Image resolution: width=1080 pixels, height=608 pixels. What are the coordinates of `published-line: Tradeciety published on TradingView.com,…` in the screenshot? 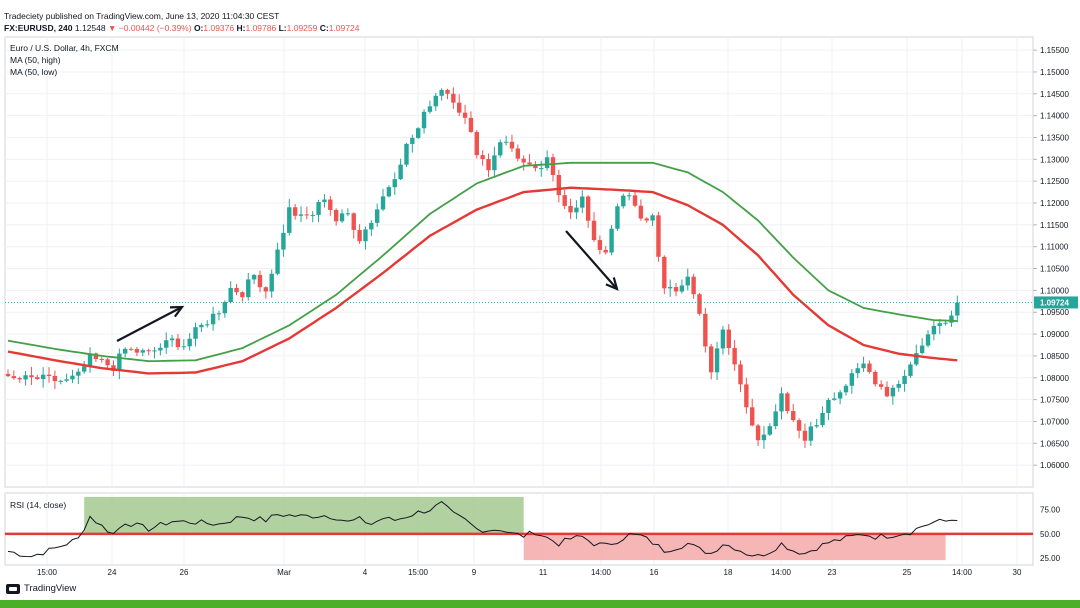 It's located at (142, 16).